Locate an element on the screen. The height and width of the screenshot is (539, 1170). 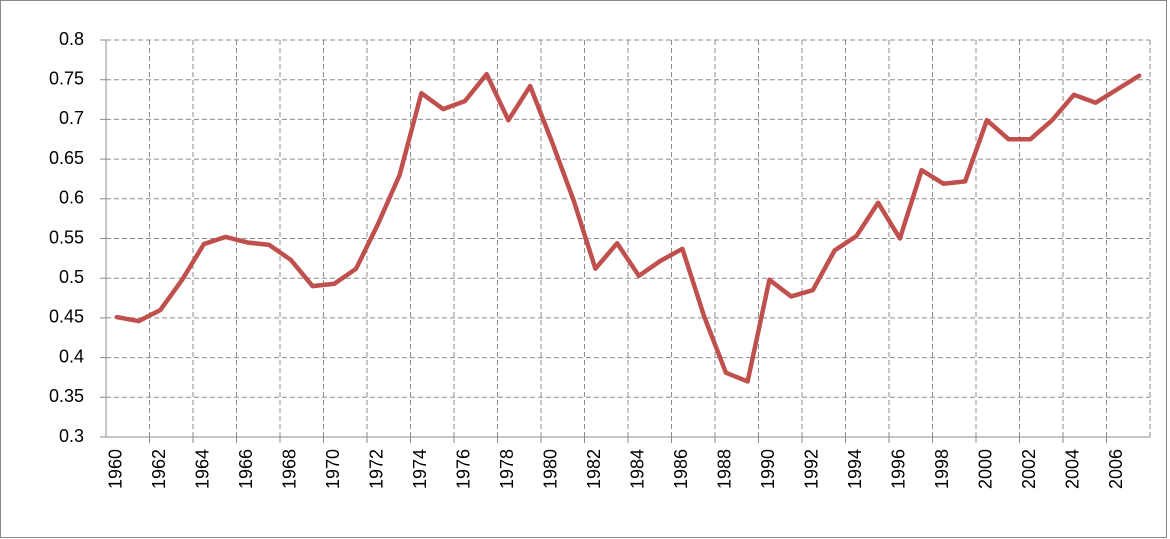
x-tick-label: 1964 is located at coordinates (203, 469).